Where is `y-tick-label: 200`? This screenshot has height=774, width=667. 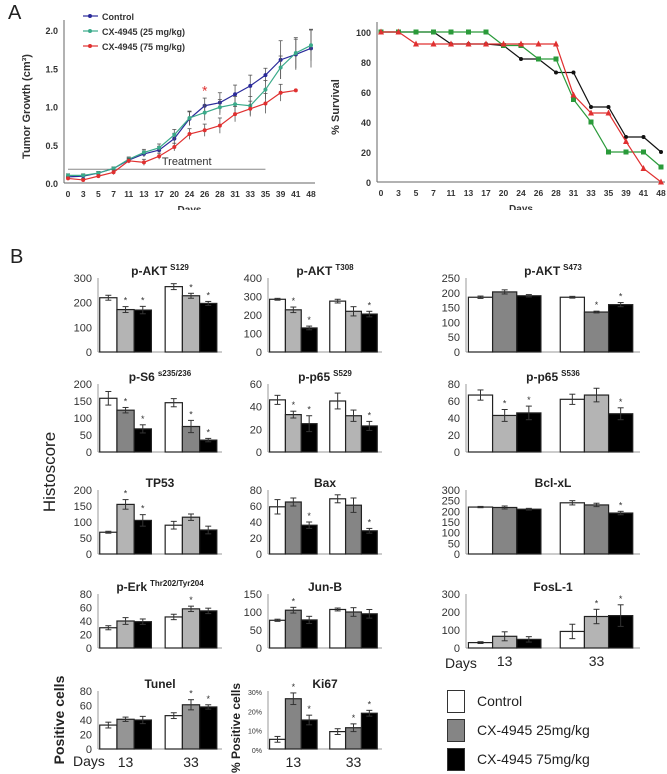
y-tick-label: 200 is located at coordinates (451, 294).